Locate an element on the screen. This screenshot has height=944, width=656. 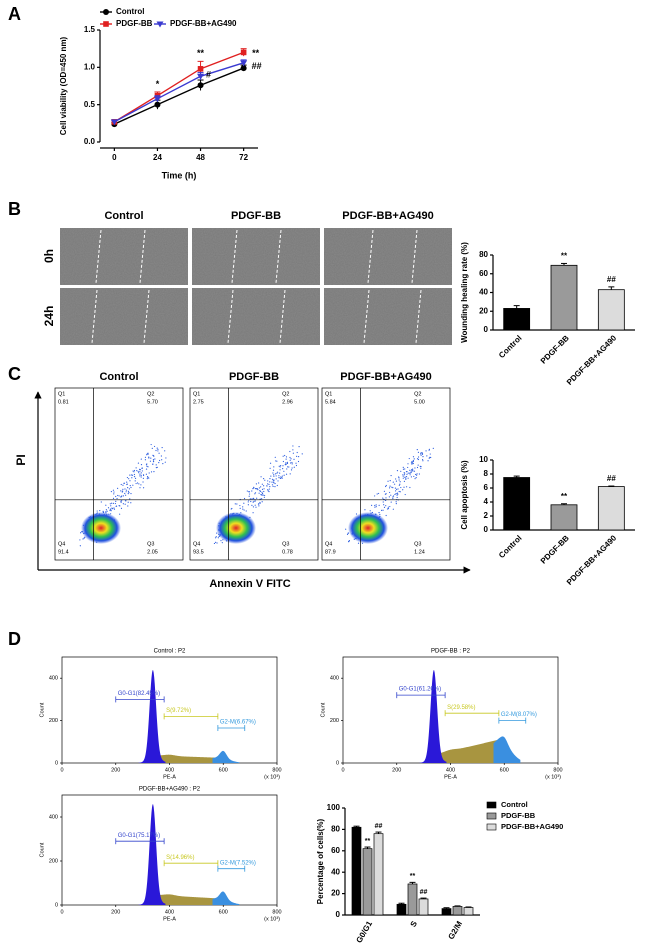
histogram-frame is located at coordinates (169, 850).